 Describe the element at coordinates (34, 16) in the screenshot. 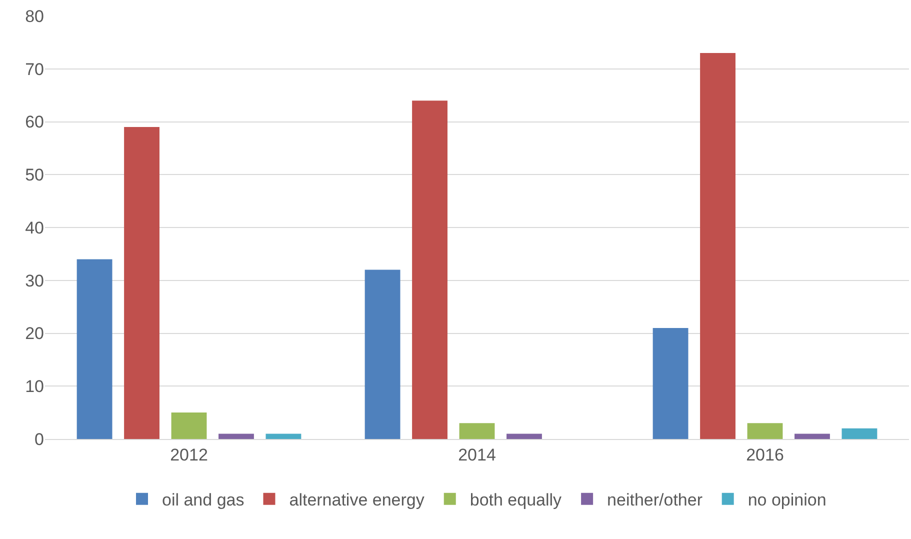

I see `y-tick-label: 80` at that location.